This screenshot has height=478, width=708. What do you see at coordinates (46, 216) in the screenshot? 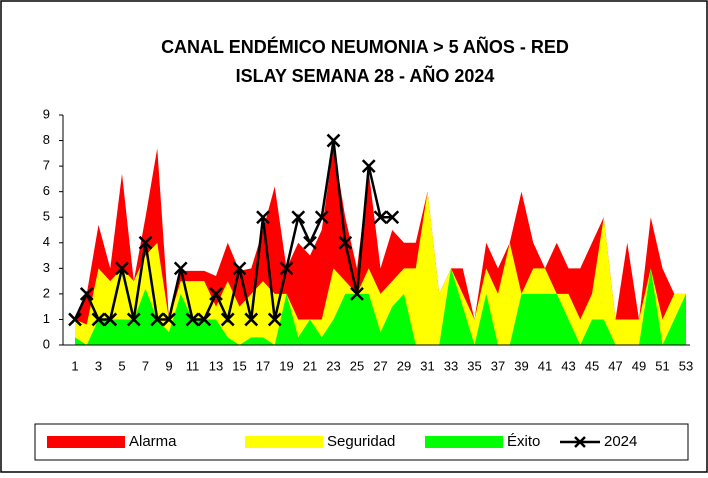
I see `y-tick-label: 5` at bounding box center [46, 216].